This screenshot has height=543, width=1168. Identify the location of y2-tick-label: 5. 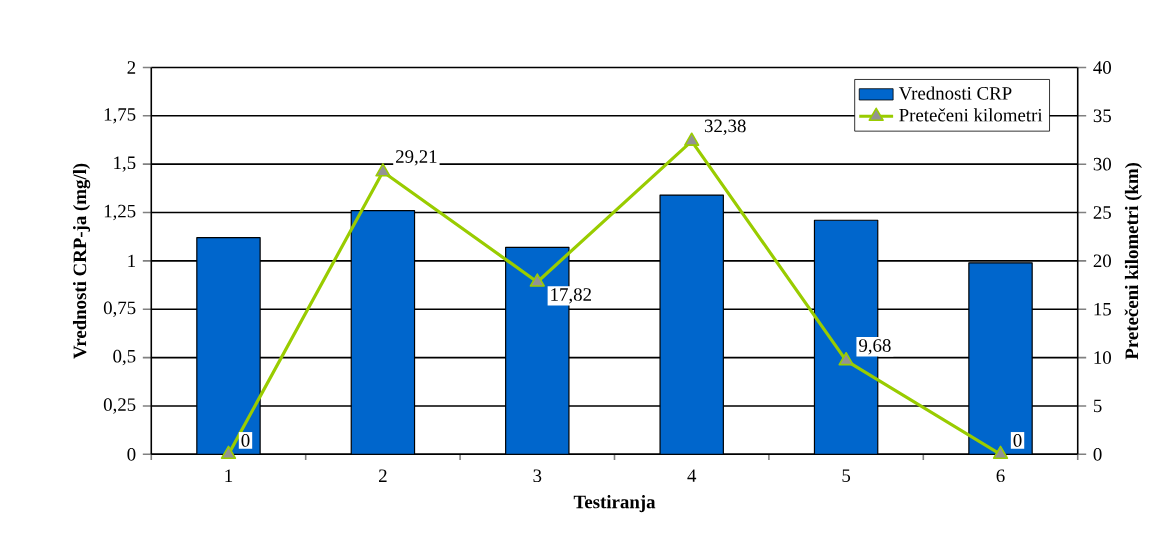
(1097, 406).